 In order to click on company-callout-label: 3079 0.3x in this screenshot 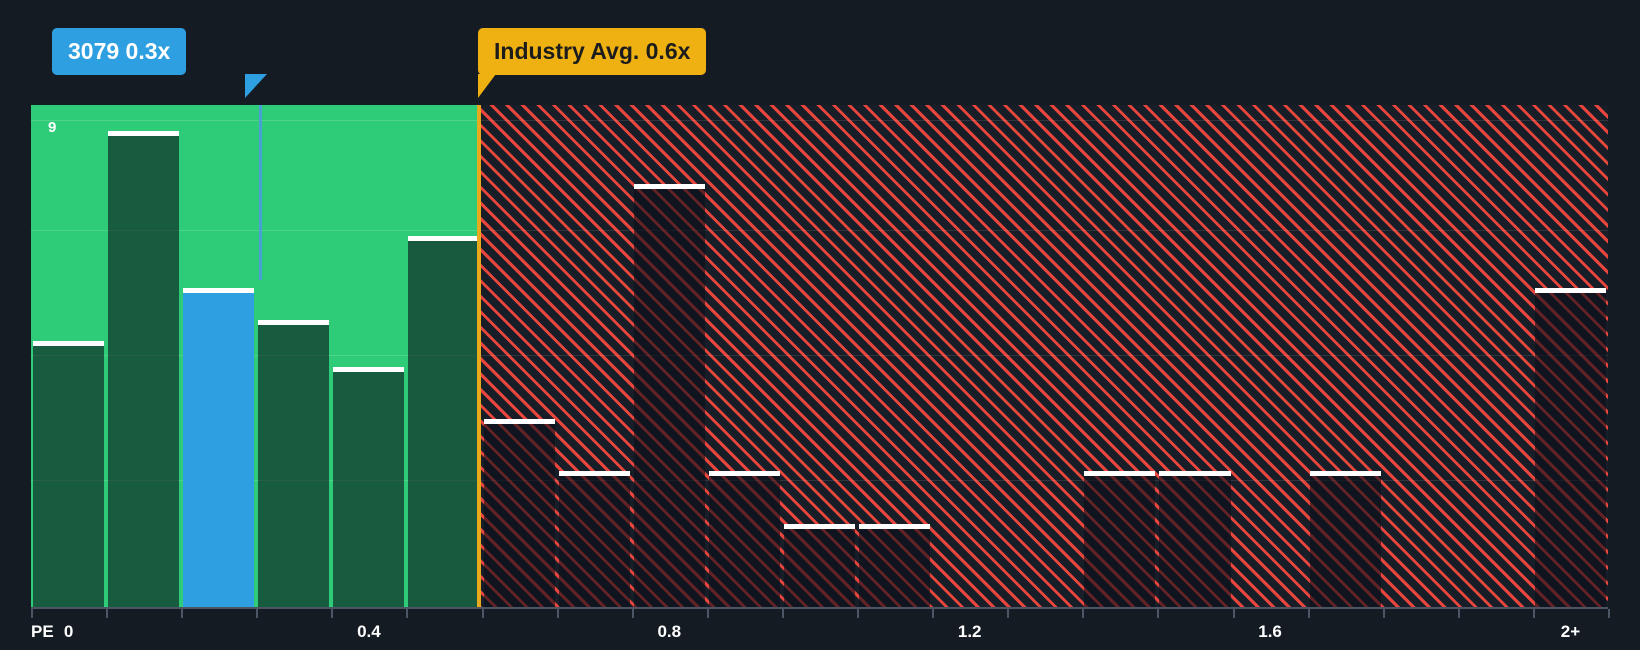, I will do `click(119, 51)`.